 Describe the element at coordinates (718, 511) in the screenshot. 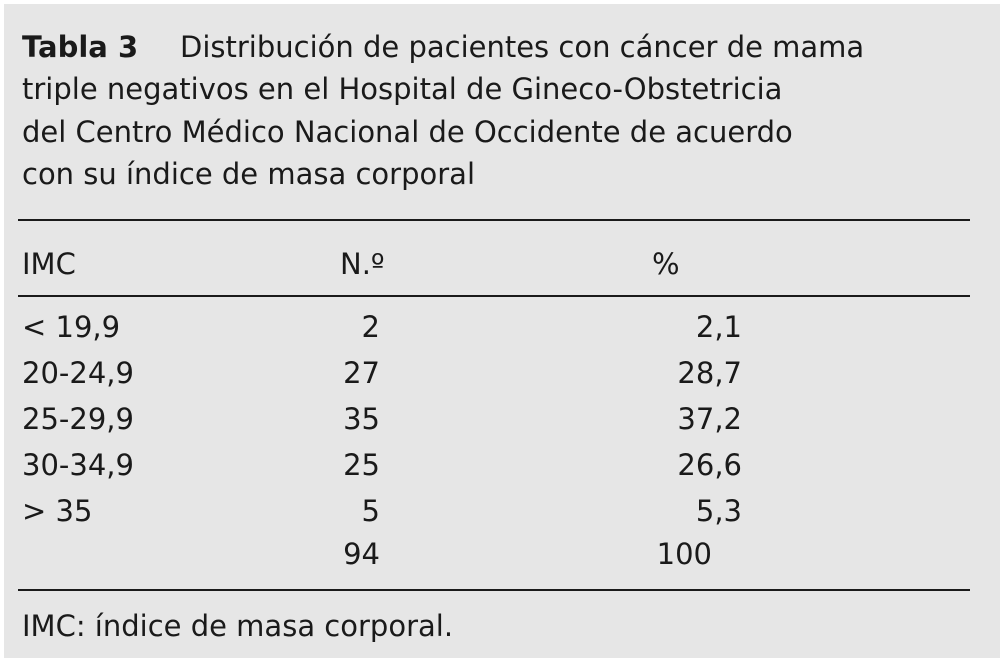

I see `table-cell: 5,3` at that location.